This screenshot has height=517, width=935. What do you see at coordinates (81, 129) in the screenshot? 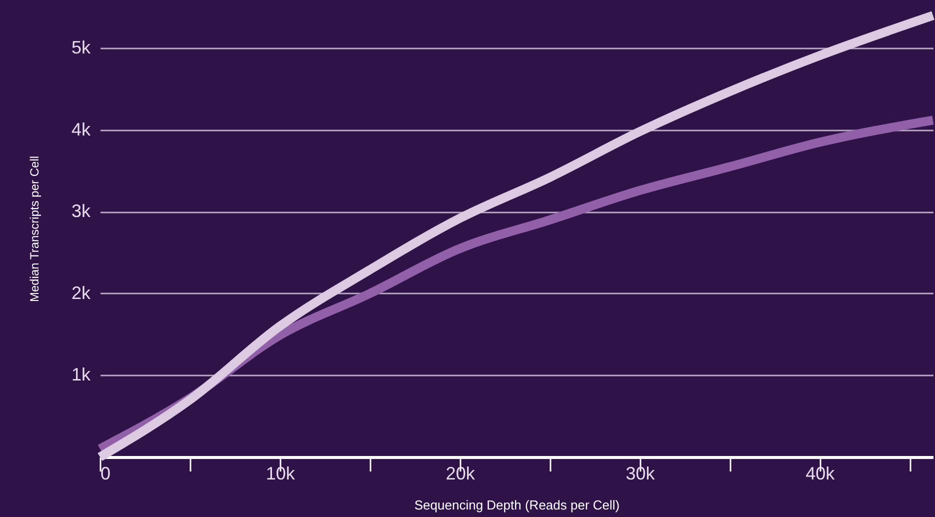
I see `y-tick-label: 4k` at bounding box center [81, 129].